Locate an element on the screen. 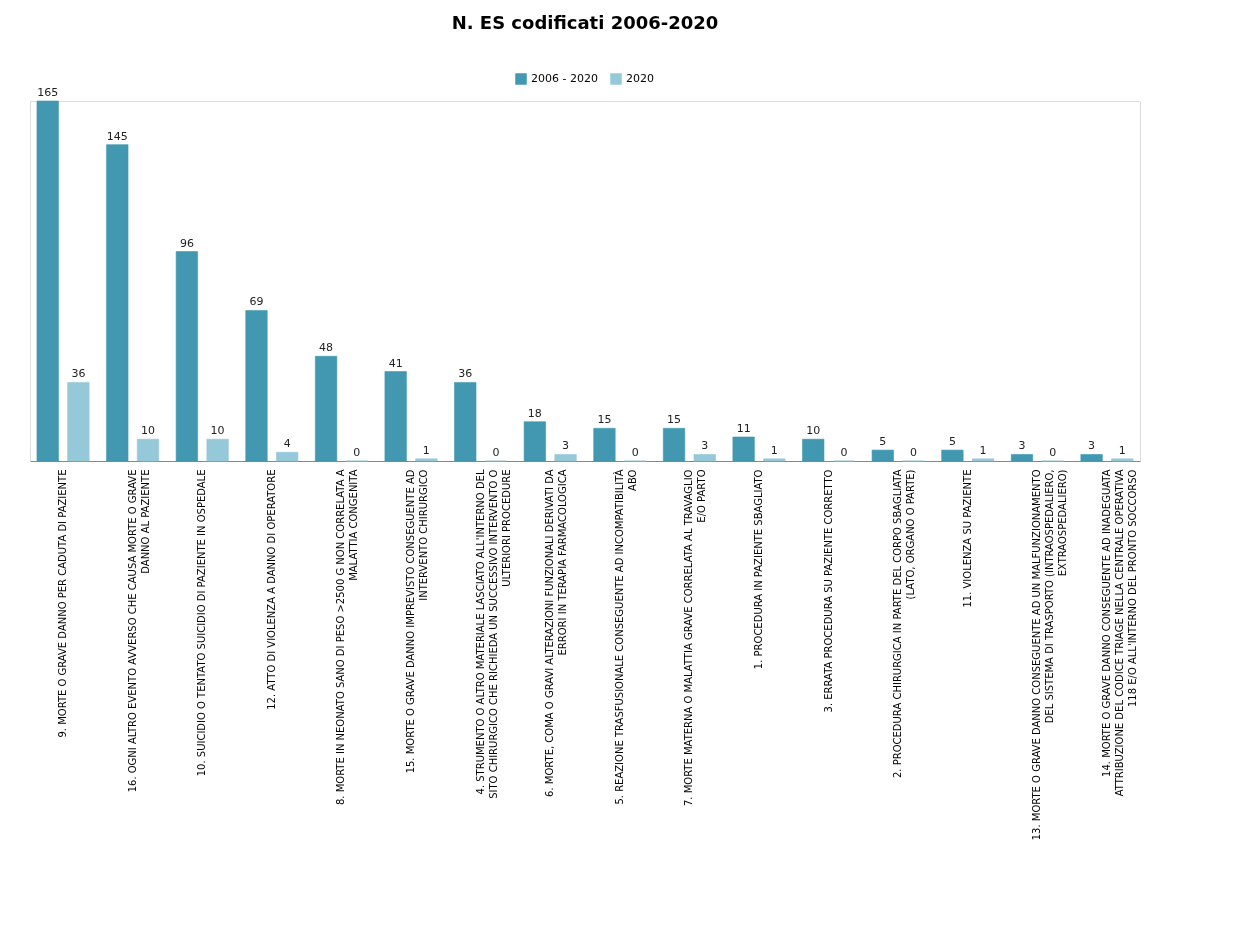  x-tick-label: 2. PROCEDURA CHIRURGICA IN PARTE DEL CORPO SBAGLIATA (LATO, ORGANO O PARTE) is located at coordinates (904, 624).